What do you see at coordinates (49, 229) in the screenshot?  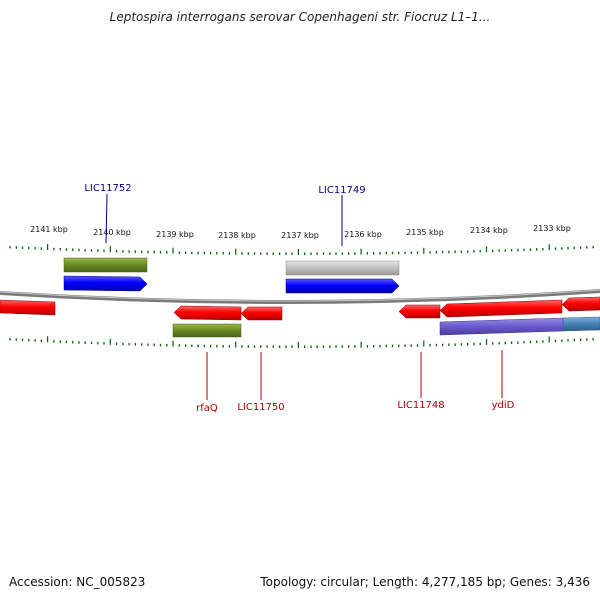 I see `scale-label: 2141 kbp` at bounding box center [49, 229].